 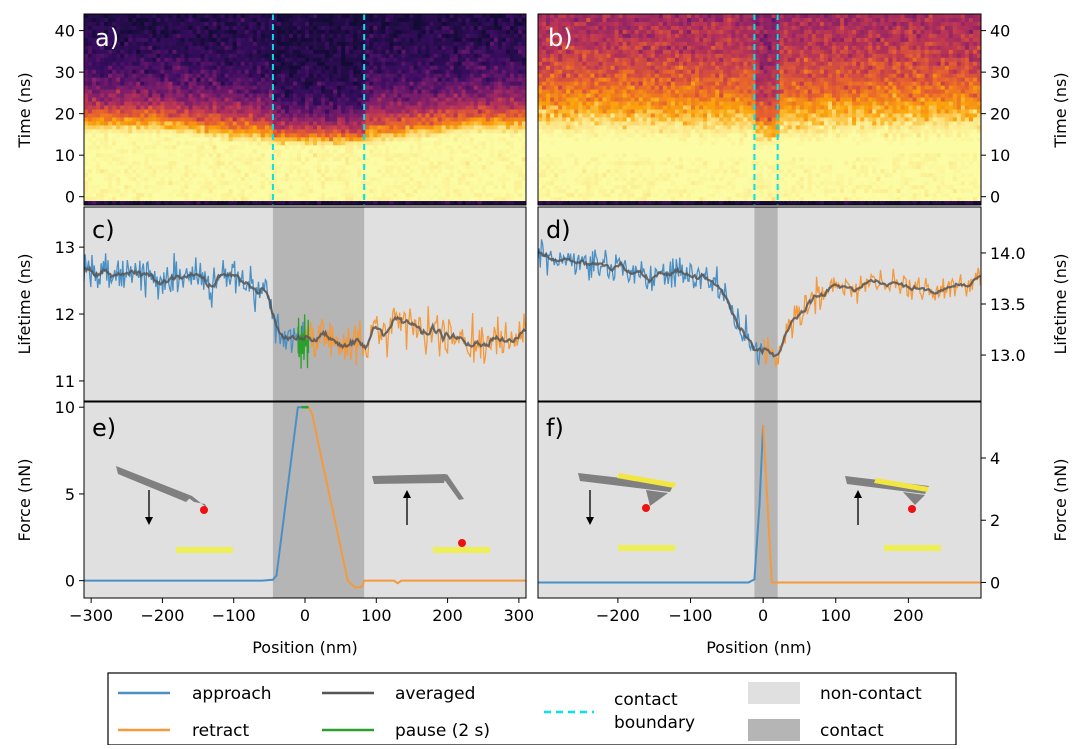 I want to click on yticks-b: 0 10 20 30 40, so click(x=995, y=114).